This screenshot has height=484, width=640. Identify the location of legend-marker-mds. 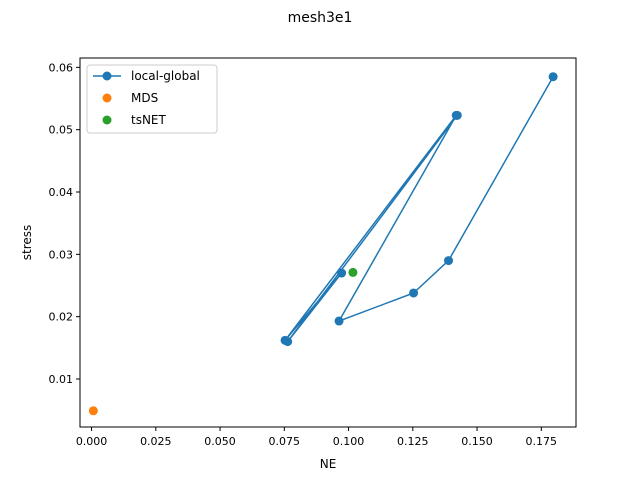
(107, 98).